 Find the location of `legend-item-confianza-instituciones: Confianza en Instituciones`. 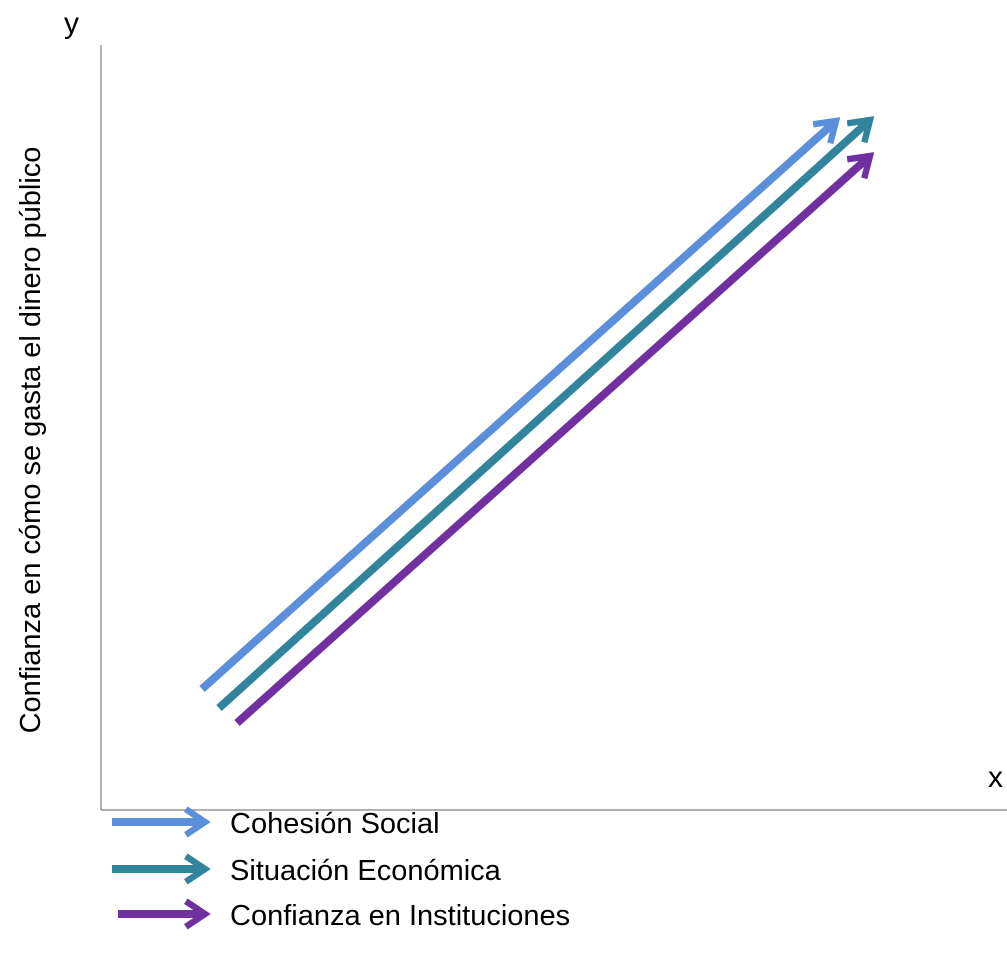

legend-item-confianza-instituciones: Confianza en Instituciones is located at coordinates (344, 915).